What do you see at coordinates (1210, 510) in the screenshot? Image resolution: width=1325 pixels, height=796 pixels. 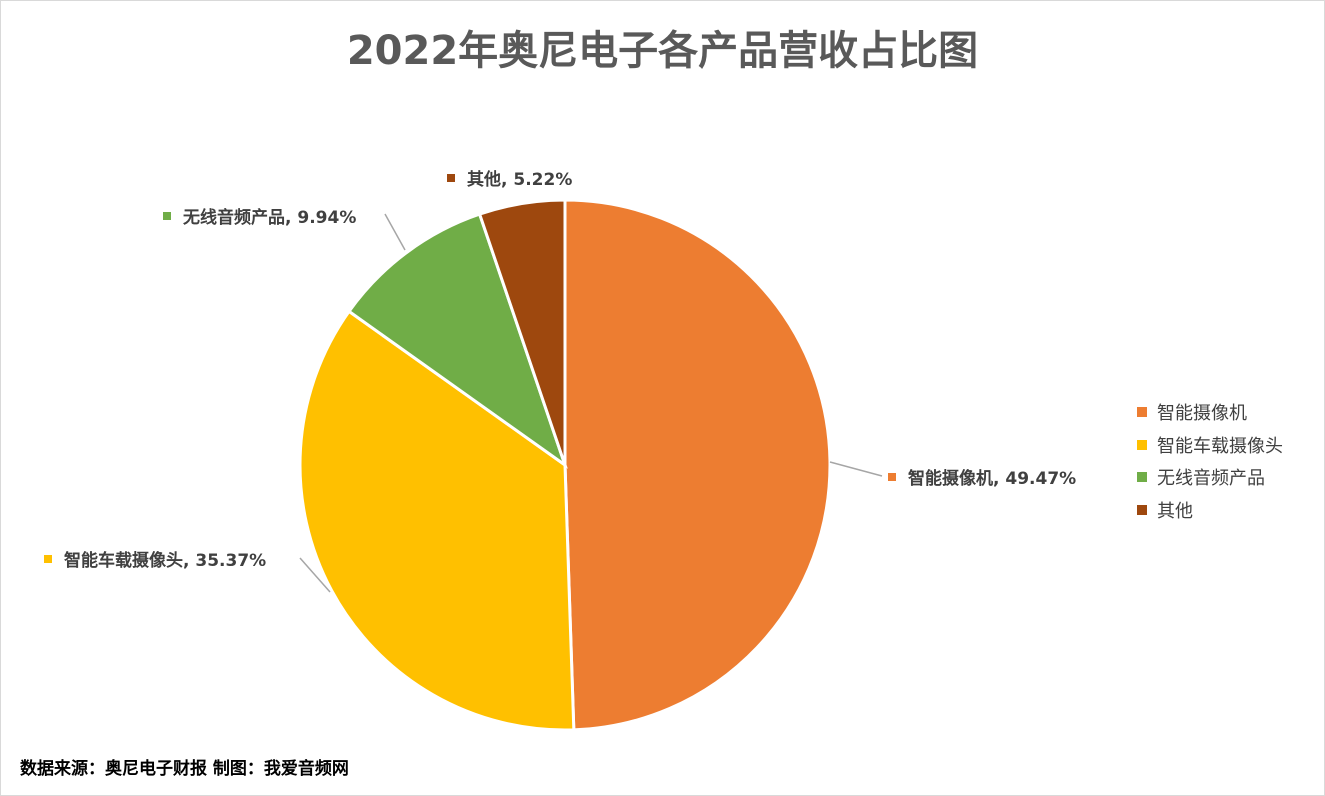 I see `legend-item: 其他` at bounding box center [1210, 510].